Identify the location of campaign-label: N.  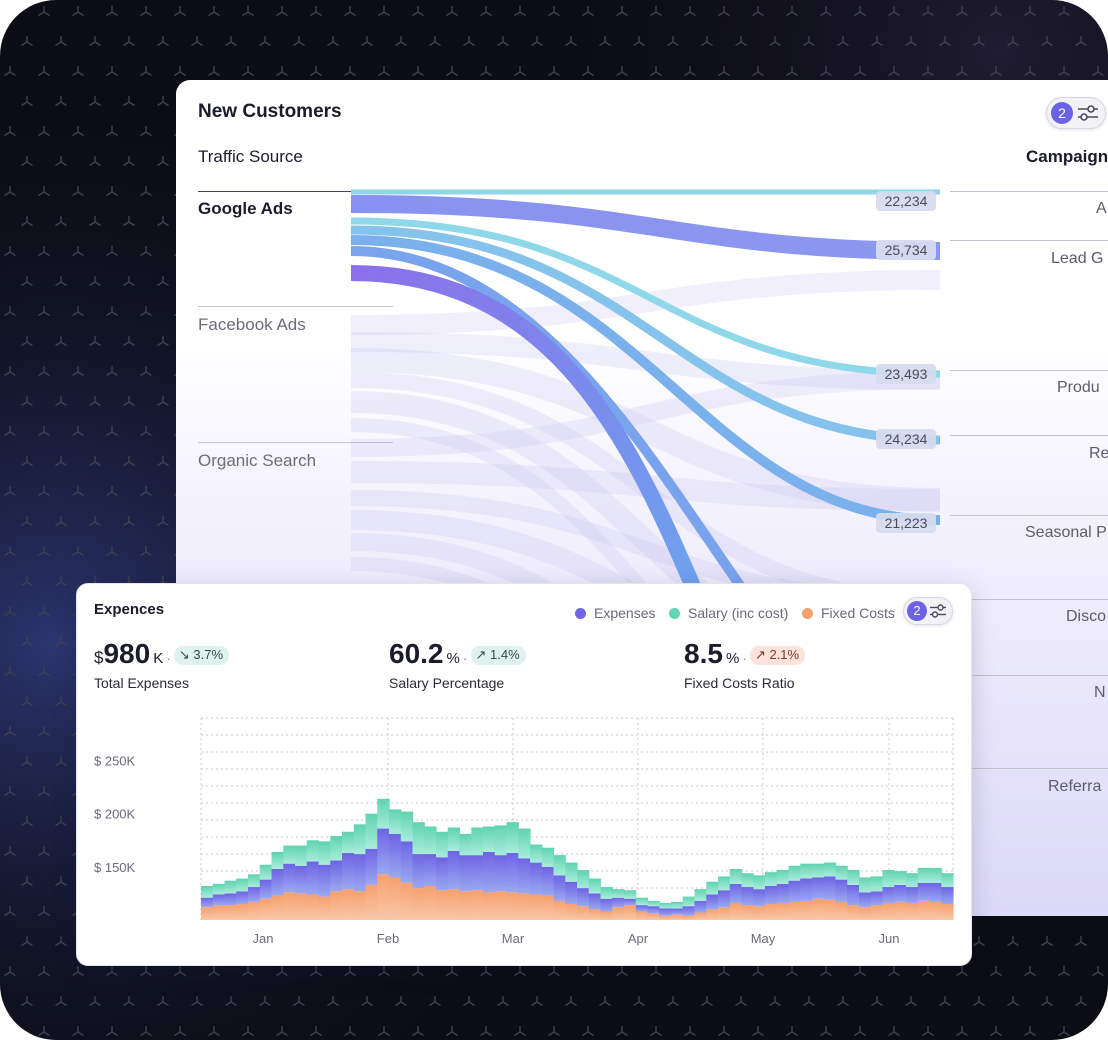
(1100, 692).